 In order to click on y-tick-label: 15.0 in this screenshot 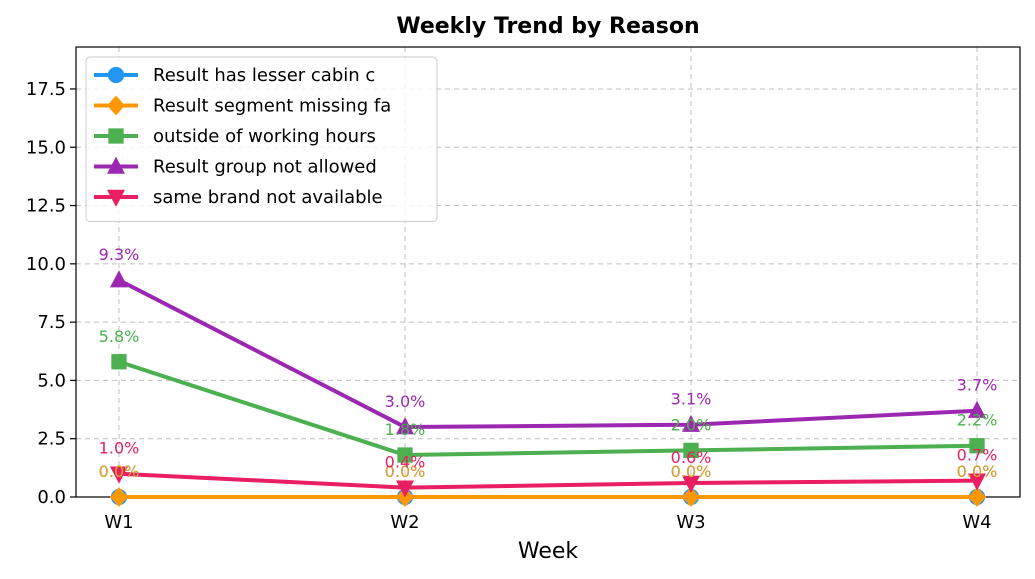, I will do `click(46, 147)`.